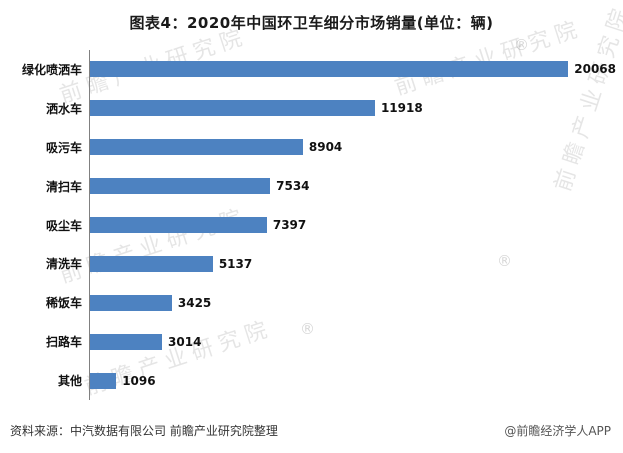 The image size is (623, 453). I want to click on chart-title: 图表4：2020年中国环卫车细分市场销量(单位：辆), so click(311, 23).